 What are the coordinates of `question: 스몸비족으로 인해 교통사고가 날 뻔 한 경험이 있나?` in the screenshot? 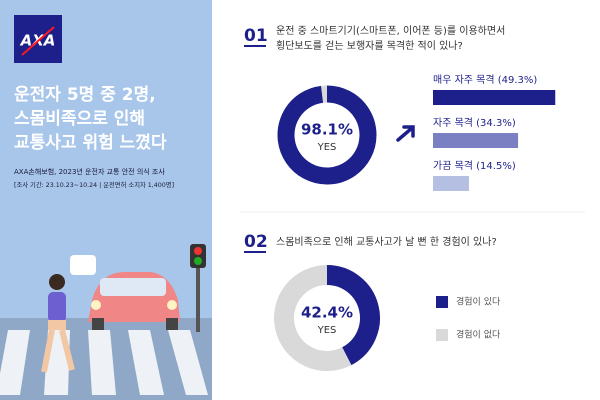 It's located at (386, 241).